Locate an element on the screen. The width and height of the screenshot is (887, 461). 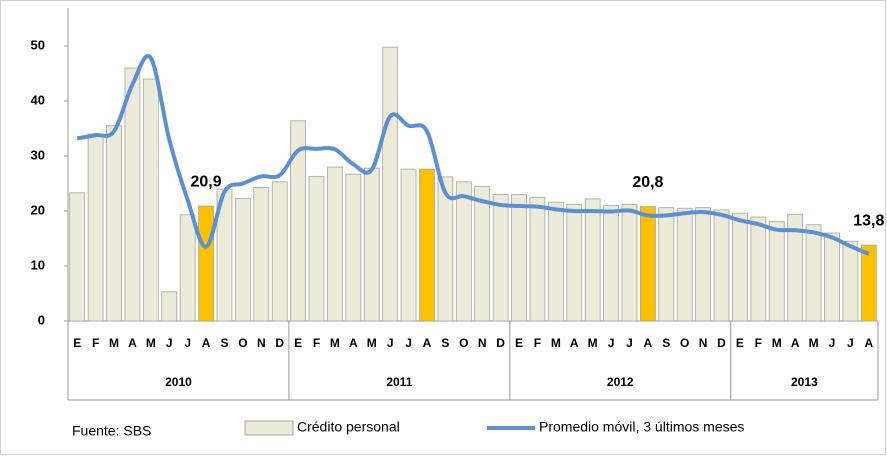
x-group-label: 2012 is located at coordinates (620, 382).